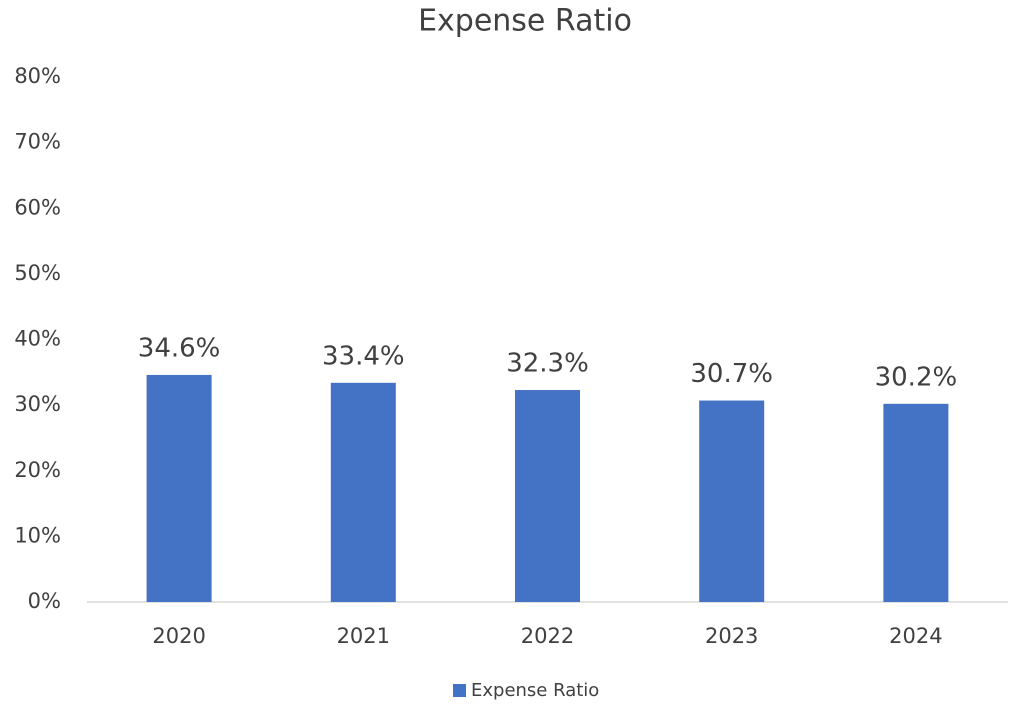 The height and width of the screenshot is (705, 1010). What do you see at coordinates (731, 636) in the screenshot?
I see `x-tick-label: 2023` at bounding box center [731, 636].